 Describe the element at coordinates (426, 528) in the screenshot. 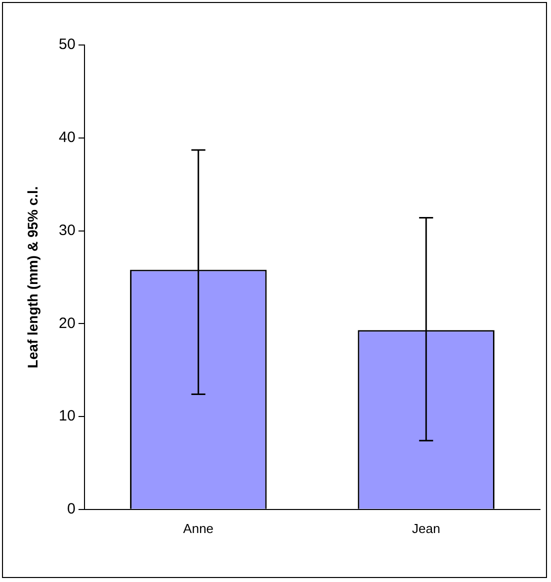

I see `x-tick-label: Jean` at that location.